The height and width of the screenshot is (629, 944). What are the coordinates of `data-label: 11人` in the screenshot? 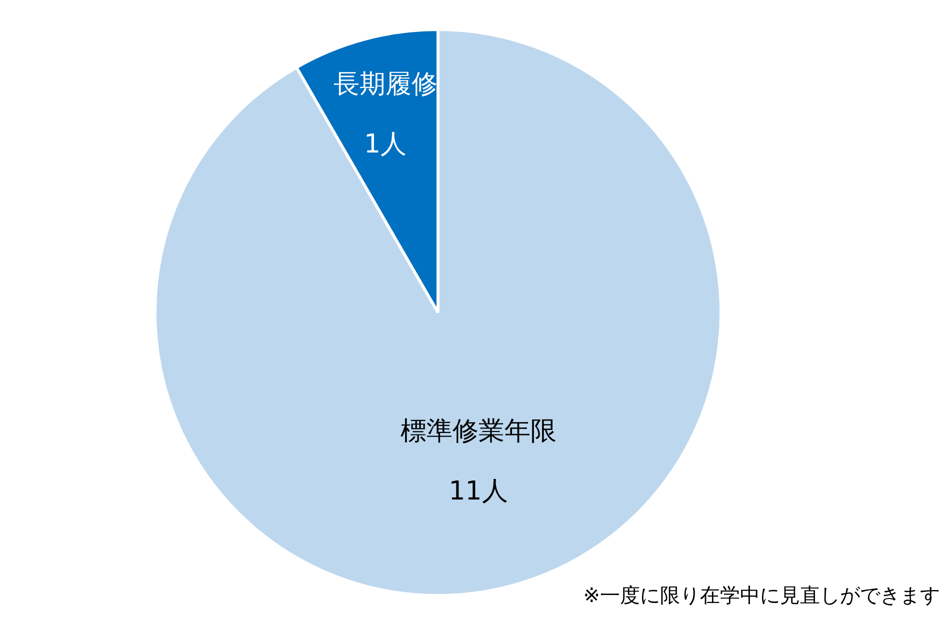 It's located at (478, 491).